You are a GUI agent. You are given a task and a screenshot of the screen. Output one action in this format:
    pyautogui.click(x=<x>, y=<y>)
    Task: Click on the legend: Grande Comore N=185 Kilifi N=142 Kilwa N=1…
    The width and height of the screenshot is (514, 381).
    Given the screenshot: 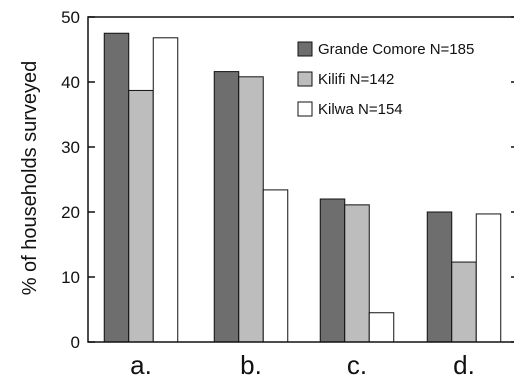 What is the action you would take?
    pyautogui.click(x=385, y=79)
    